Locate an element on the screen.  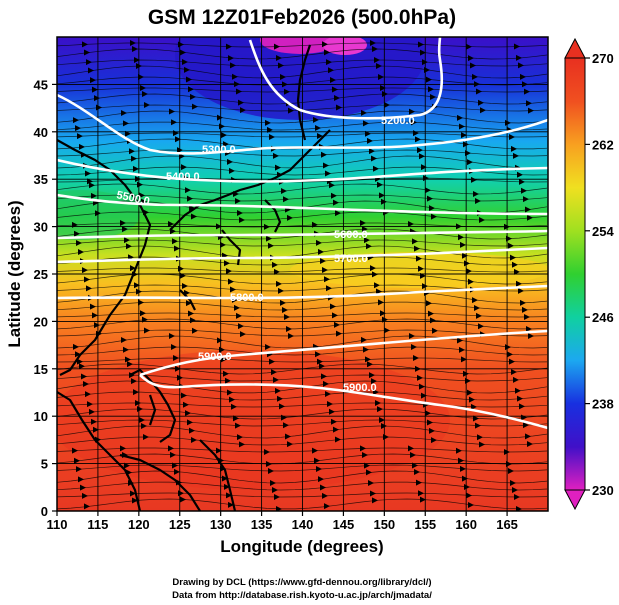
contour-label-5300: 5300.0 is located at coordinates (219, 150).